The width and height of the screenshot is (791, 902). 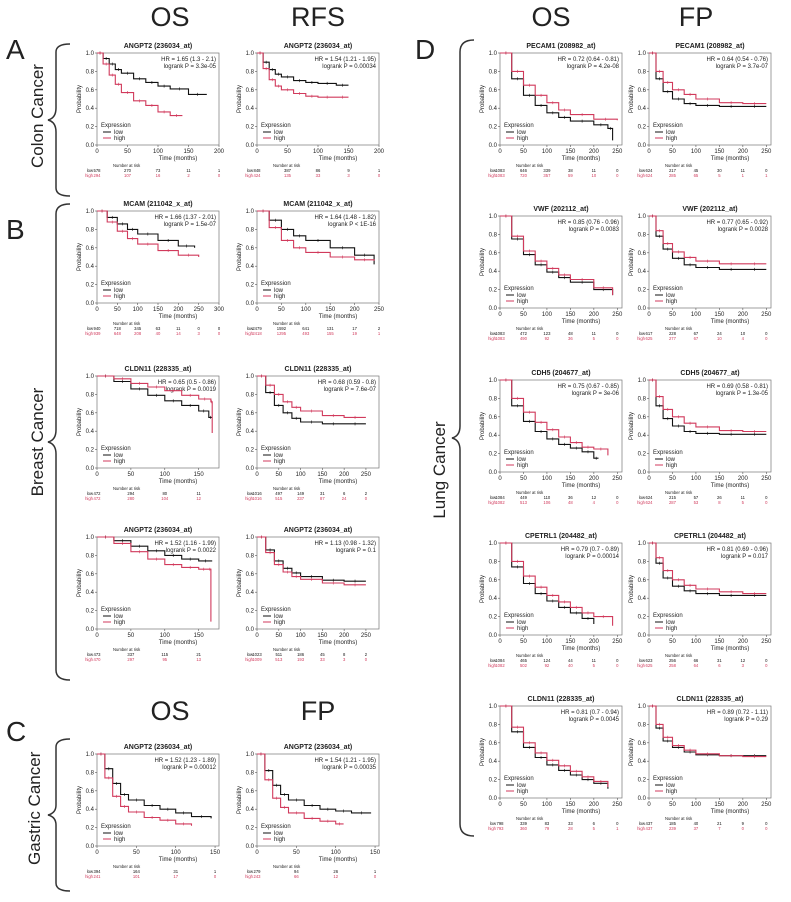 What do you see at coordinates (594, 497) in the screenshot?
I see `risk-value-low: 12` at bounding box center [594, 497].